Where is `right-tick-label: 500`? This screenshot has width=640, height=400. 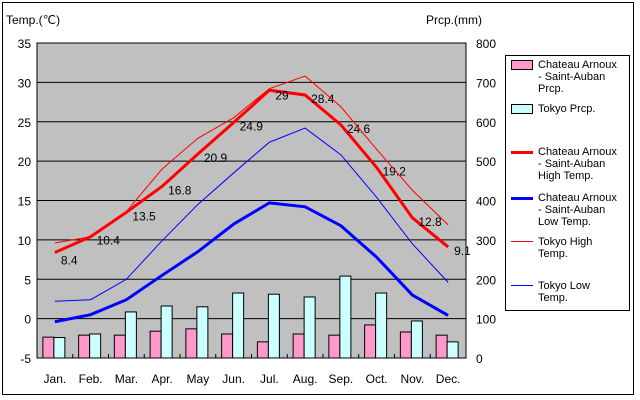 right-tick-label: 500 is located at coordinates (486, 162).